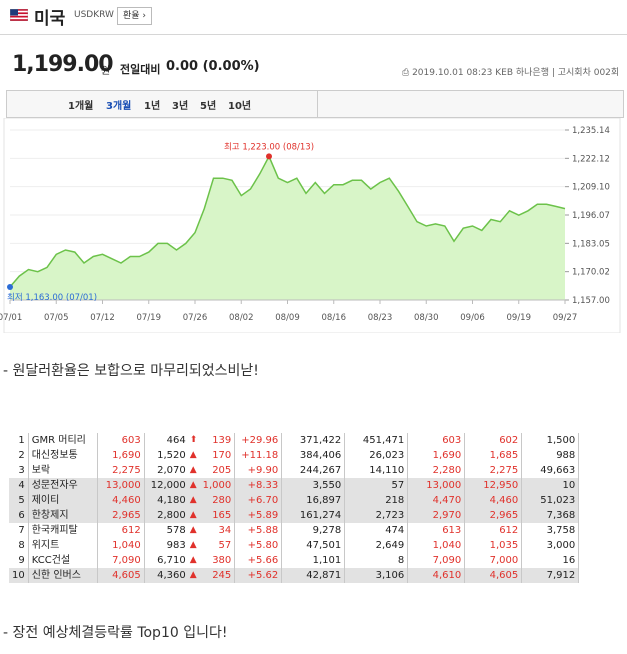  What do you see at coordinates (258, 440) in the screenshot?
I see `cell-rate: +29.96` at bounding box center [258, 440].